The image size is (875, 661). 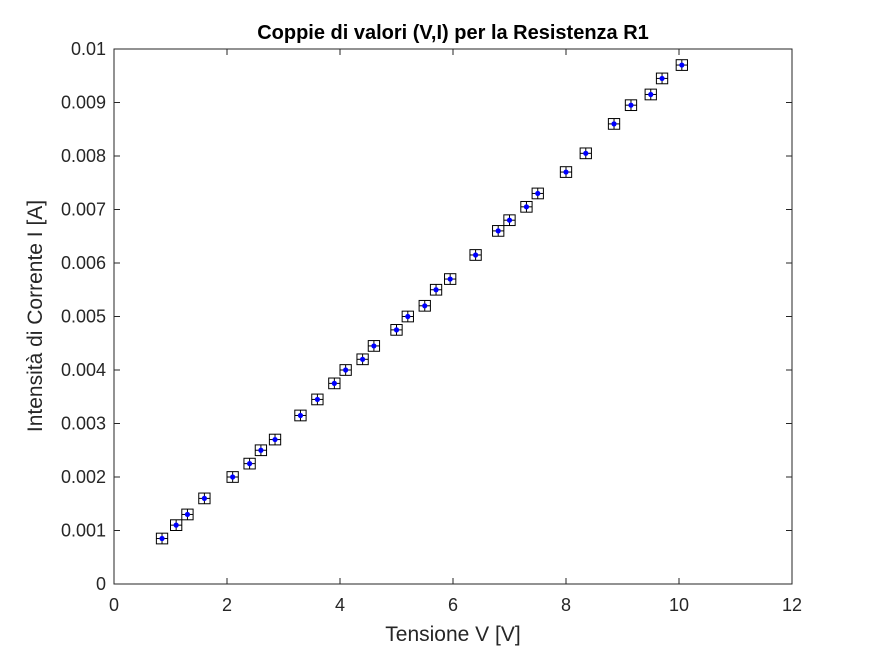 What do you see at coordinates (83, 477) in the screenshot?
I see `y-tick-label: 0.002` at bounding box center [83, 477].